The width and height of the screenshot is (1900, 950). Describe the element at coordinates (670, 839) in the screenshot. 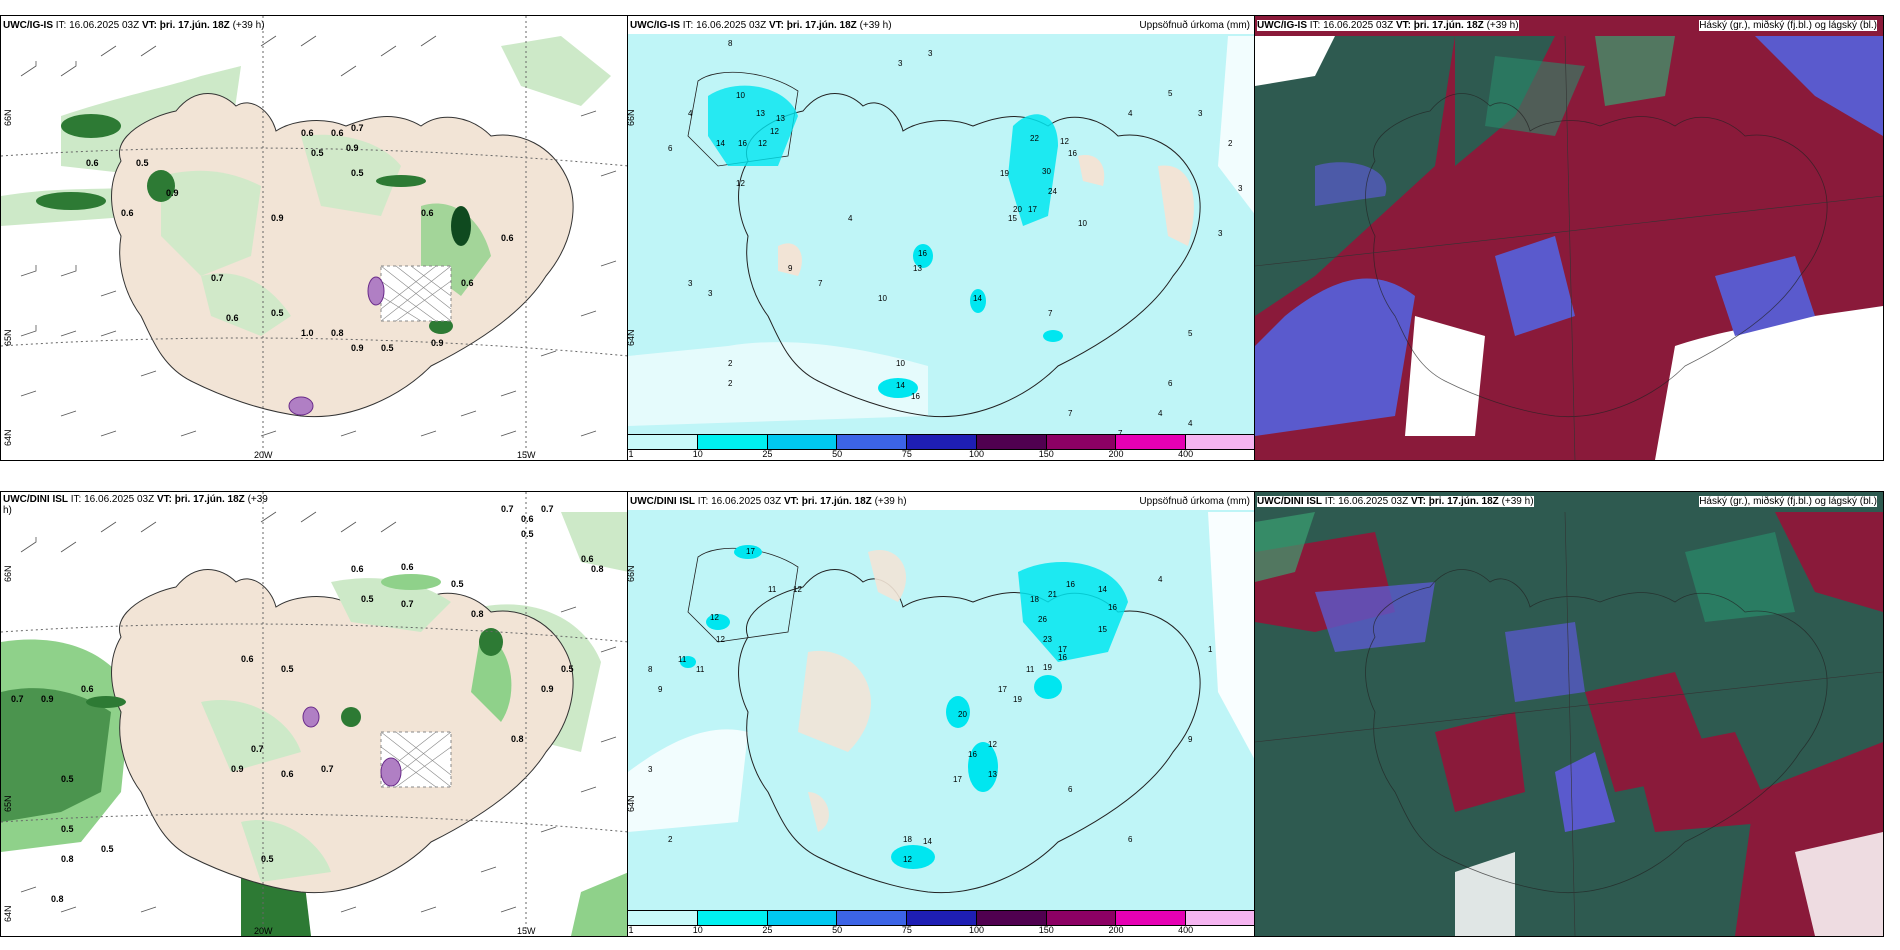

I see `svg-text: 2` at that location.